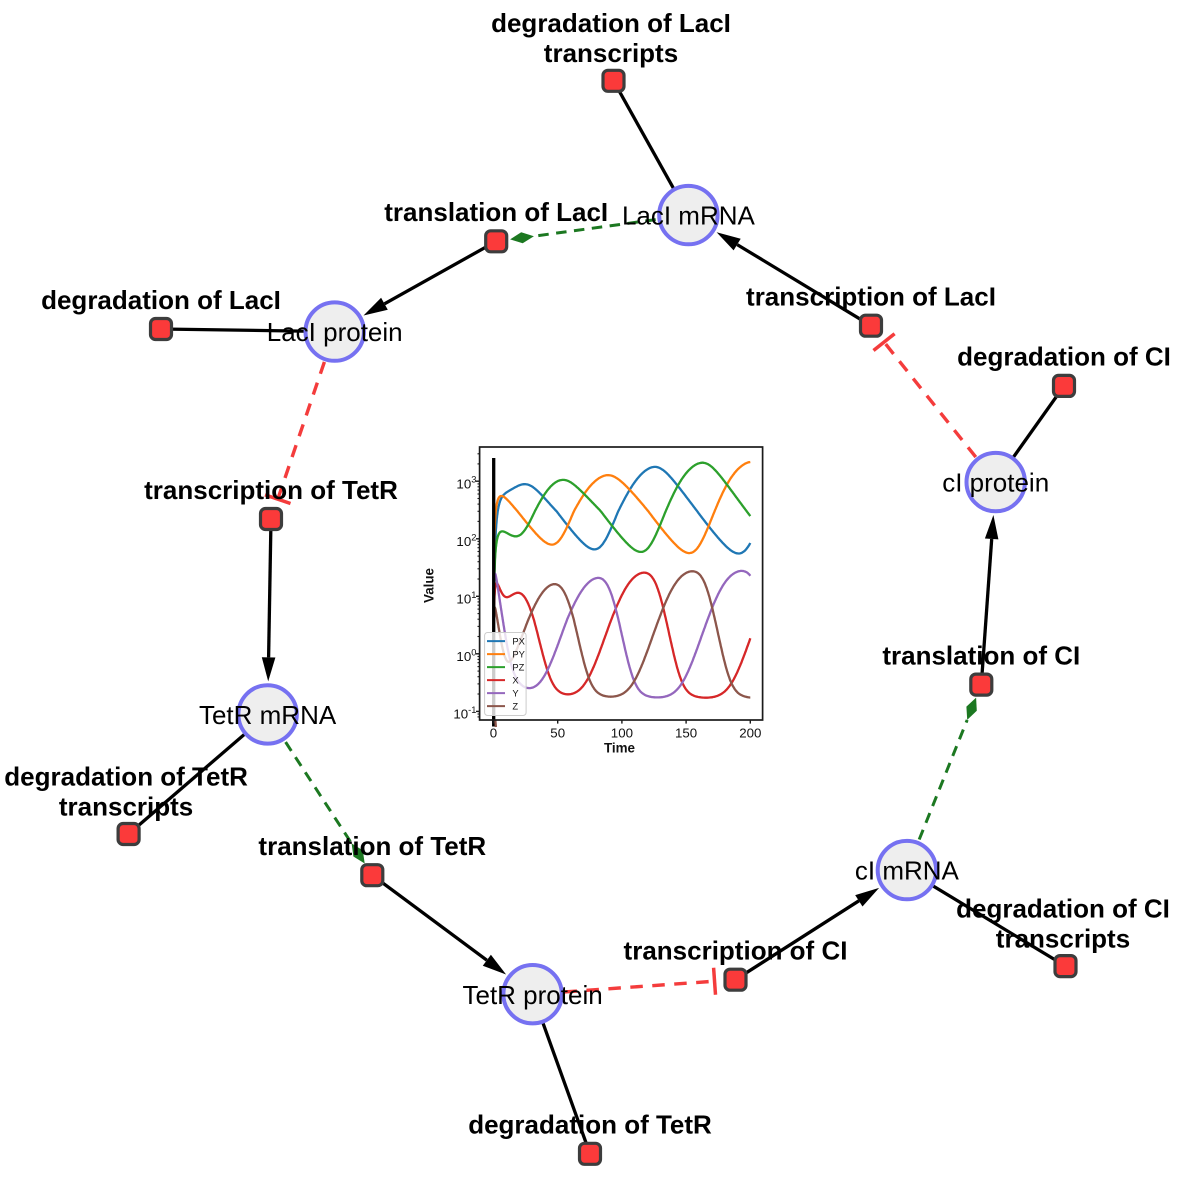 This screenshot has width=1189, height=1200. Describe the element at coordinates (750, 732) in the screenshot. I see `svg-text: 200` at that location.